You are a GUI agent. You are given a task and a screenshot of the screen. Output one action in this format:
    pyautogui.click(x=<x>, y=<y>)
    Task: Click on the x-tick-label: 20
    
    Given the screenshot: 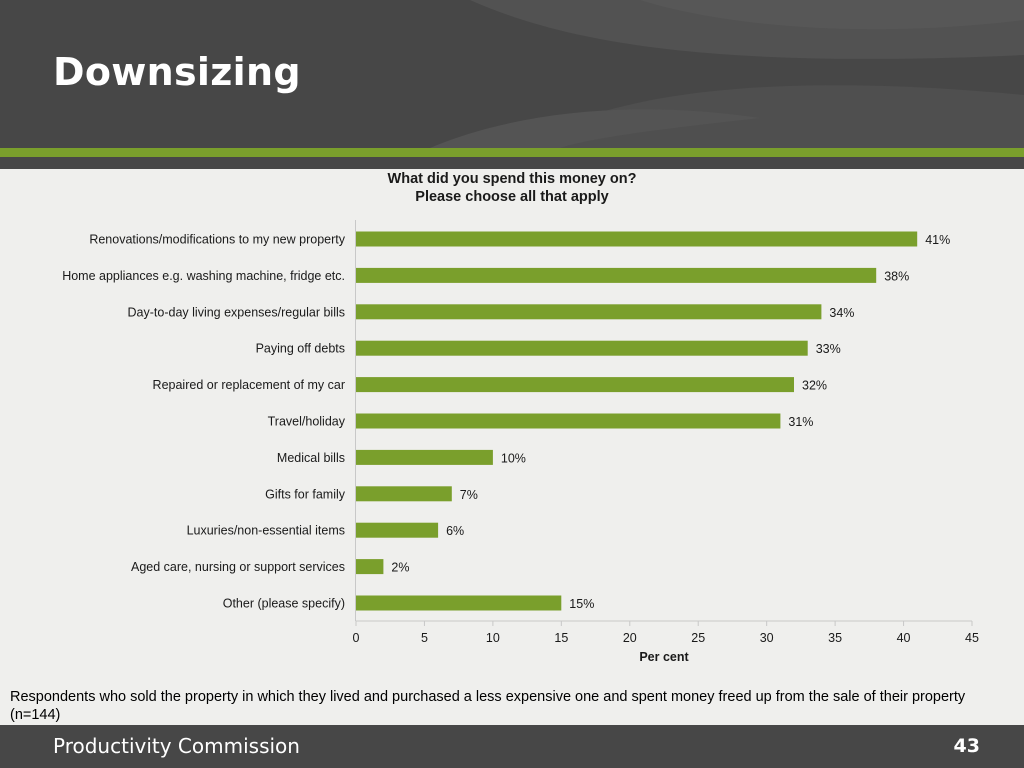 What is the action you would take?
    pyautogui.click(x=630, y=638)
    